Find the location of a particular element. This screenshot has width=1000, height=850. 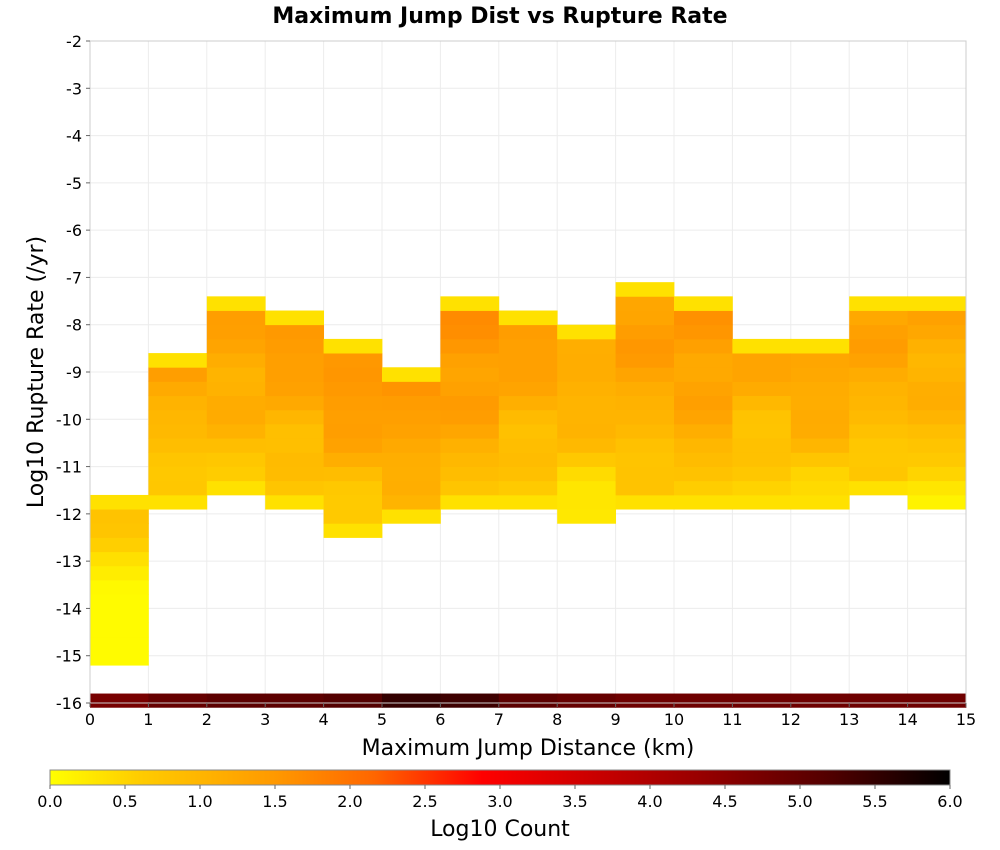

colorbar-tick-label: 2.5 is located at coordinates (424, 801).